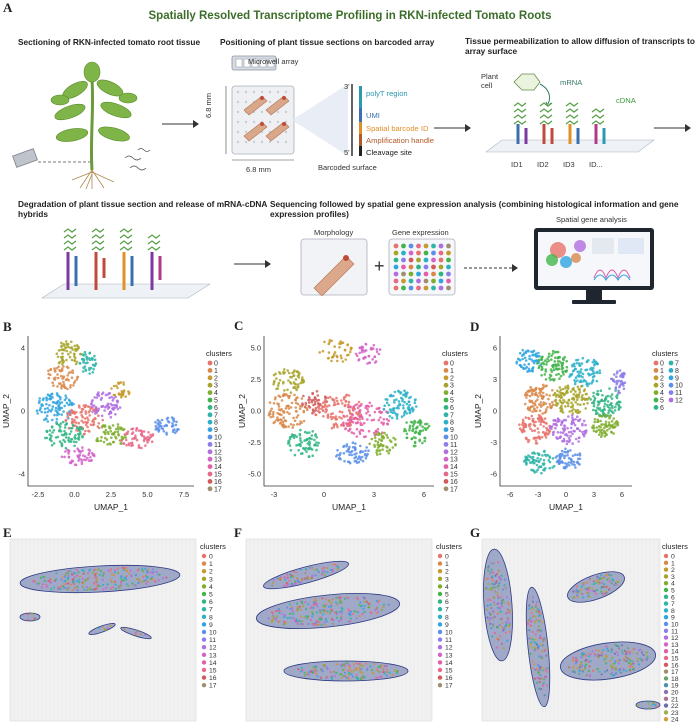  I want to click on panel-label-d: D, so click(475, 326).